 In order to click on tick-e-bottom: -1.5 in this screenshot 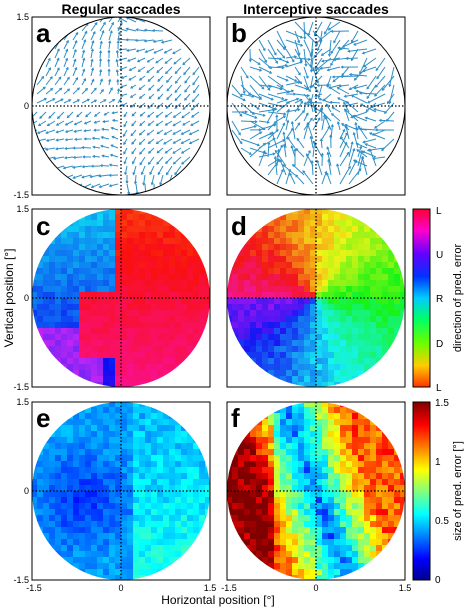, I will do `click(21, 580)`.